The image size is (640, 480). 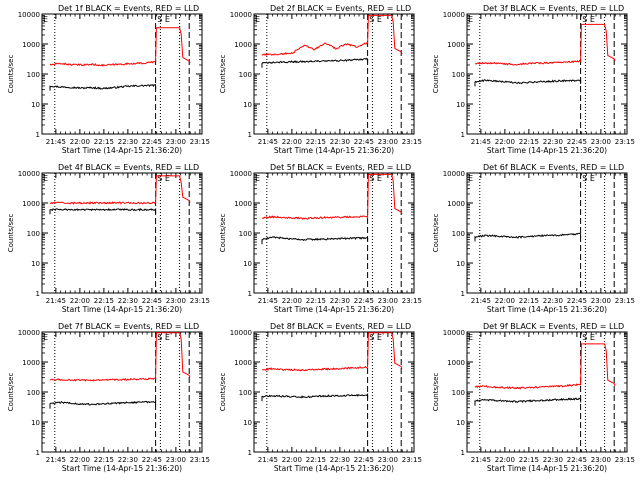 What do you see at coordinates (128, 167) in the screenshot?
I see `panel-title: Det 4f BLACK = Events, RED = LLD` at bounding box center [128, 167].